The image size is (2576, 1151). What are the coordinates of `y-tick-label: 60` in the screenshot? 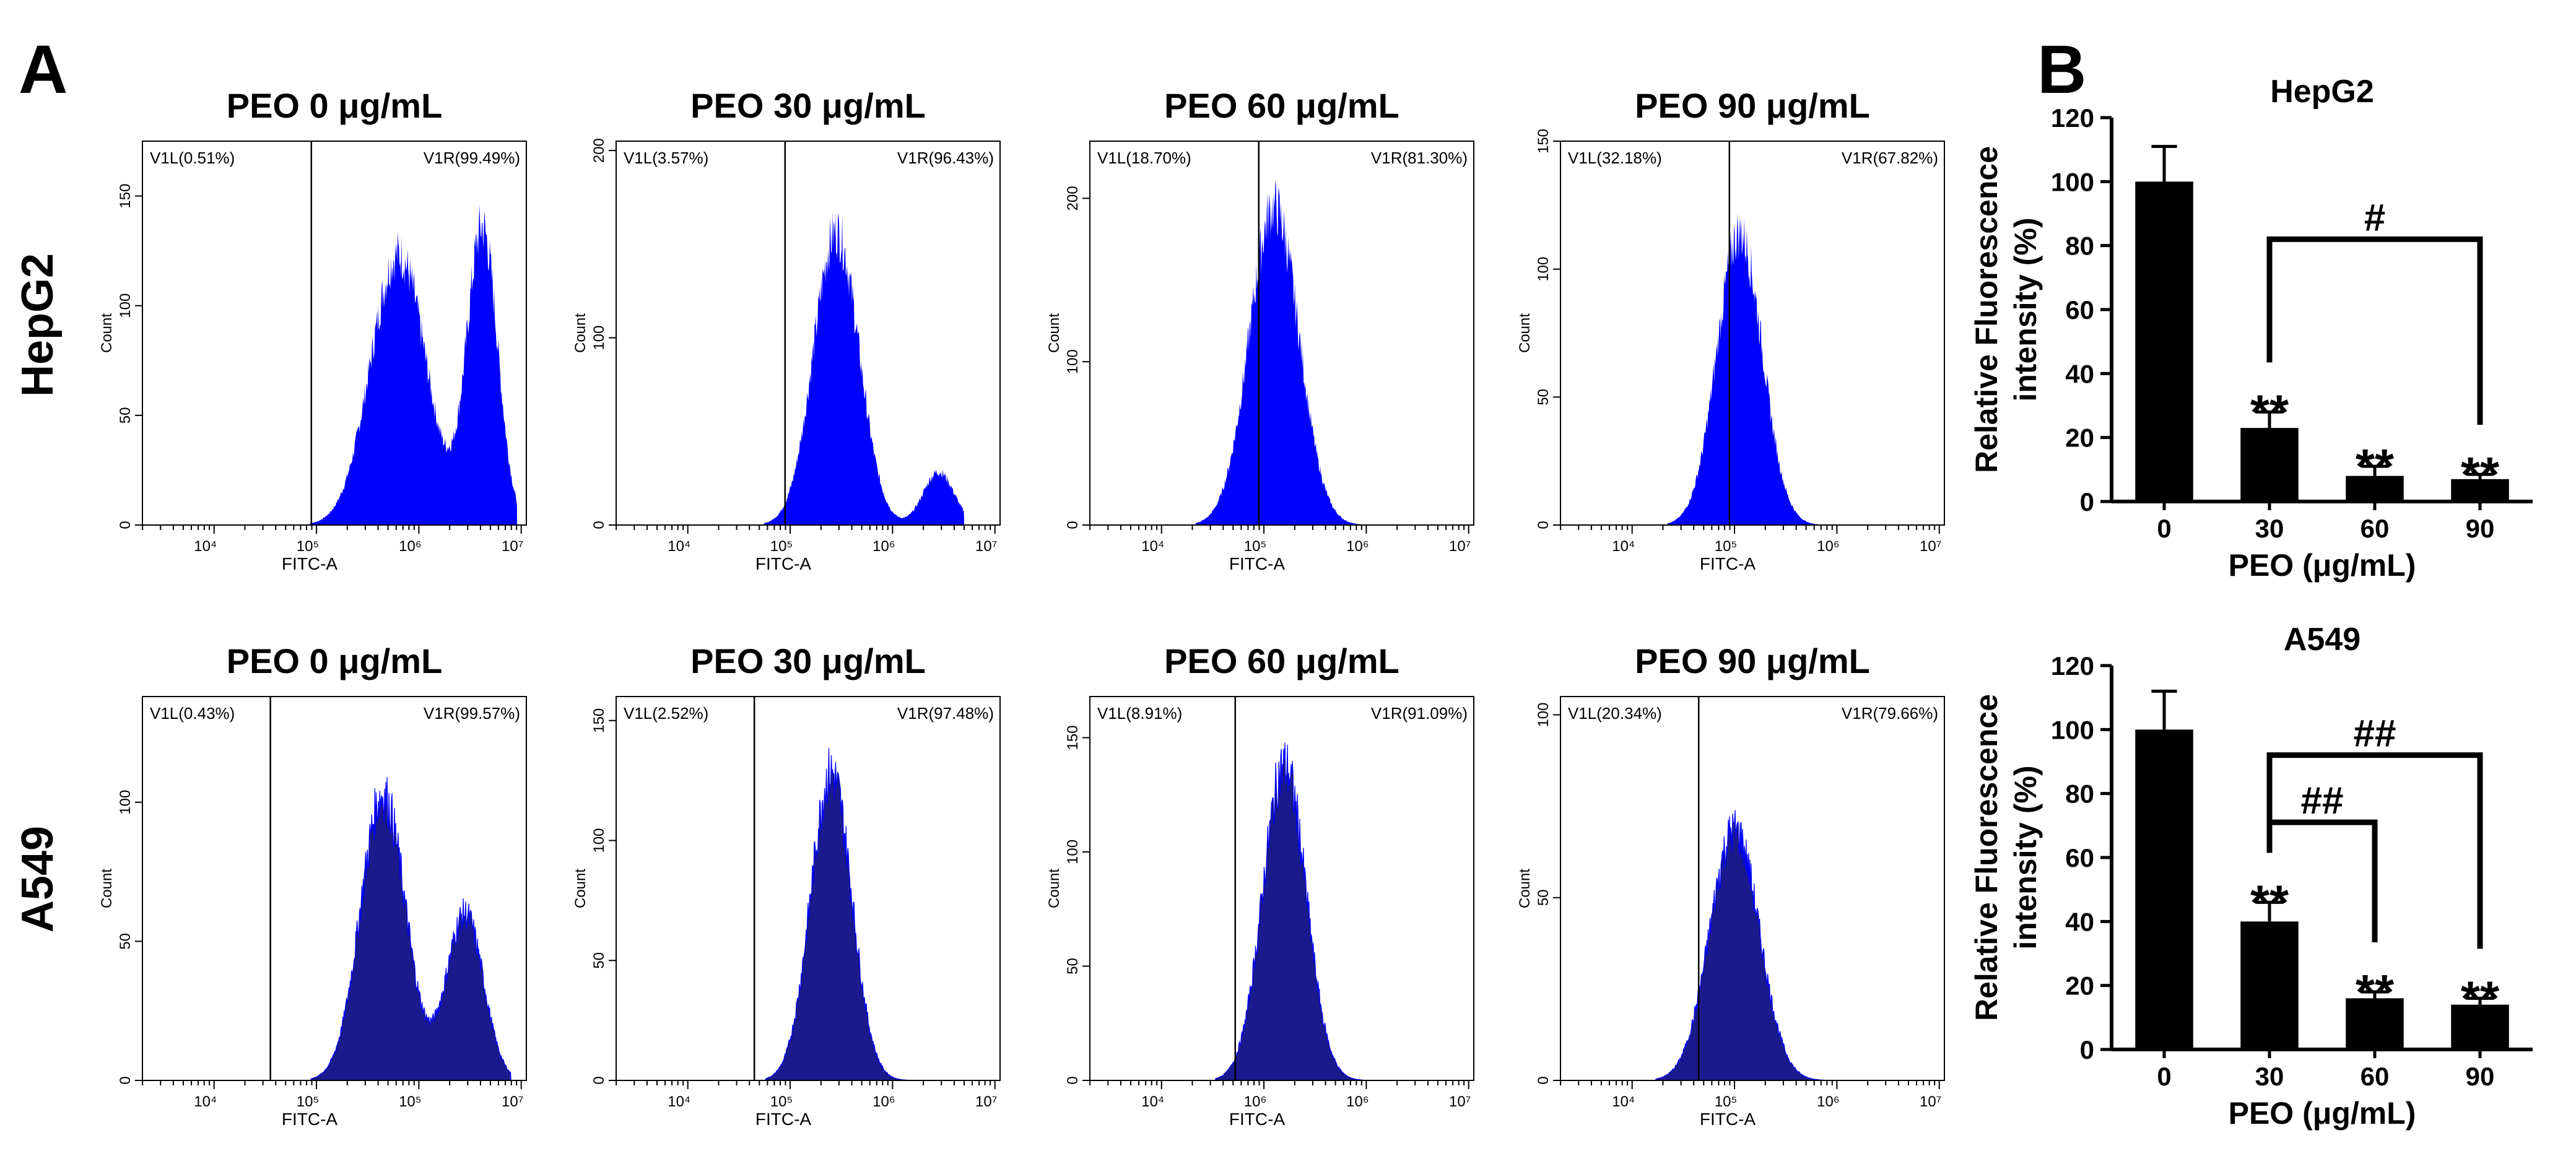 It's located at (2079, 310).